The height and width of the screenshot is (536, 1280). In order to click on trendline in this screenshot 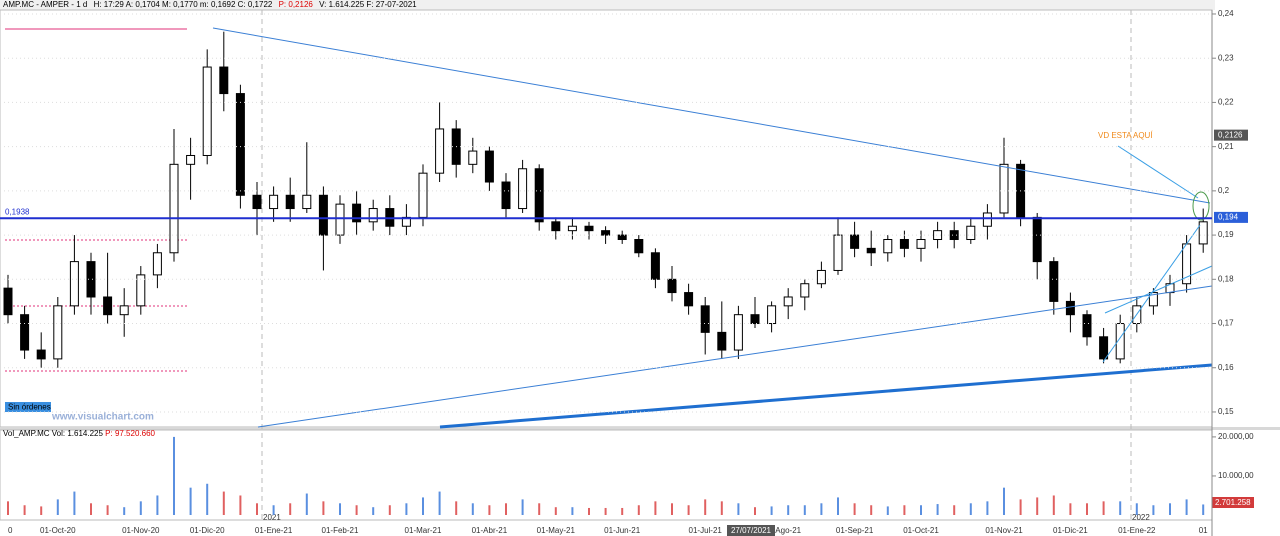, I will do `click(826, 396)`.